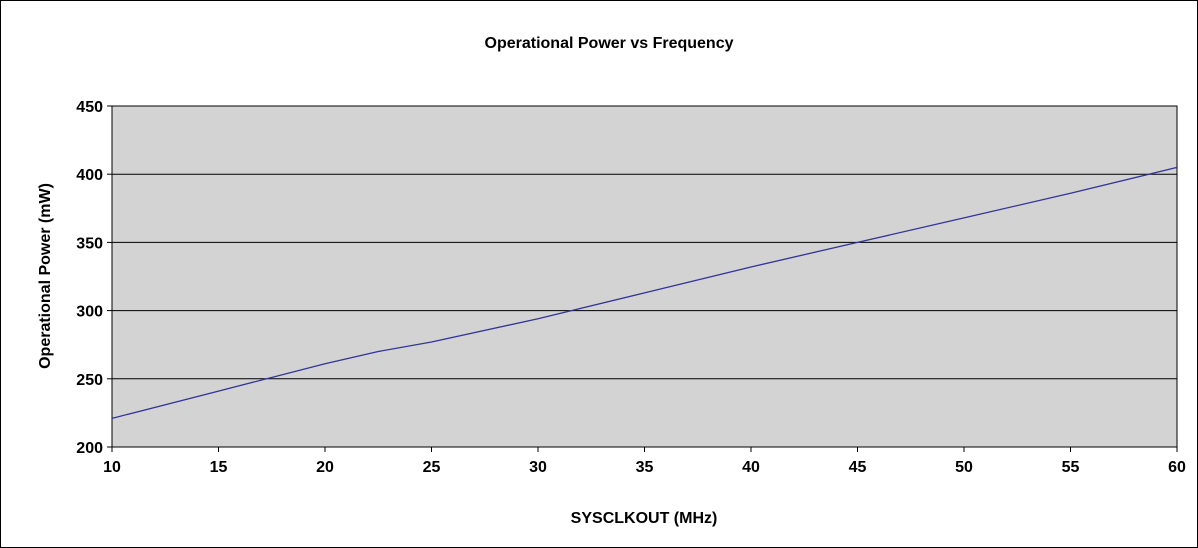 The height and width of the screenshot is (548, 1198). Describe the element at coordinates (219, 467) in the screenshot. I see `x-tick-label-15: 15` at that location.